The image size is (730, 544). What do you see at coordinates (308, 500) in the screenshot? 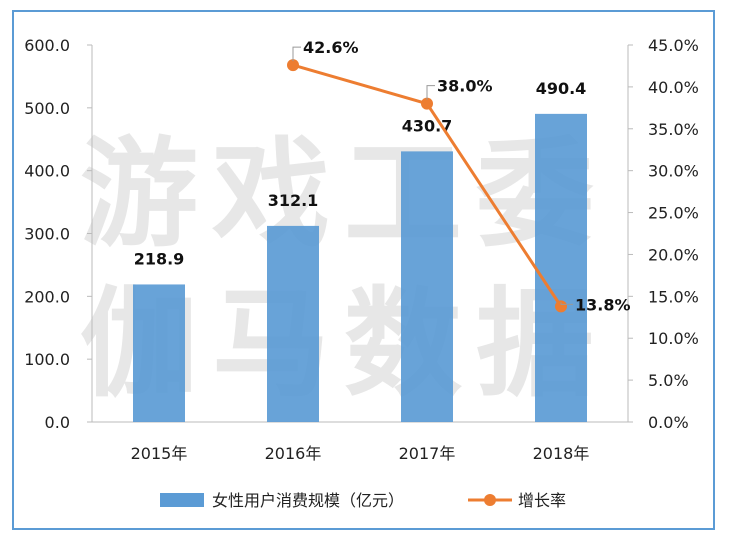
I see `legend-bar-label: 女性用户消费规模（亿元）` at bounding box center [308, 500].